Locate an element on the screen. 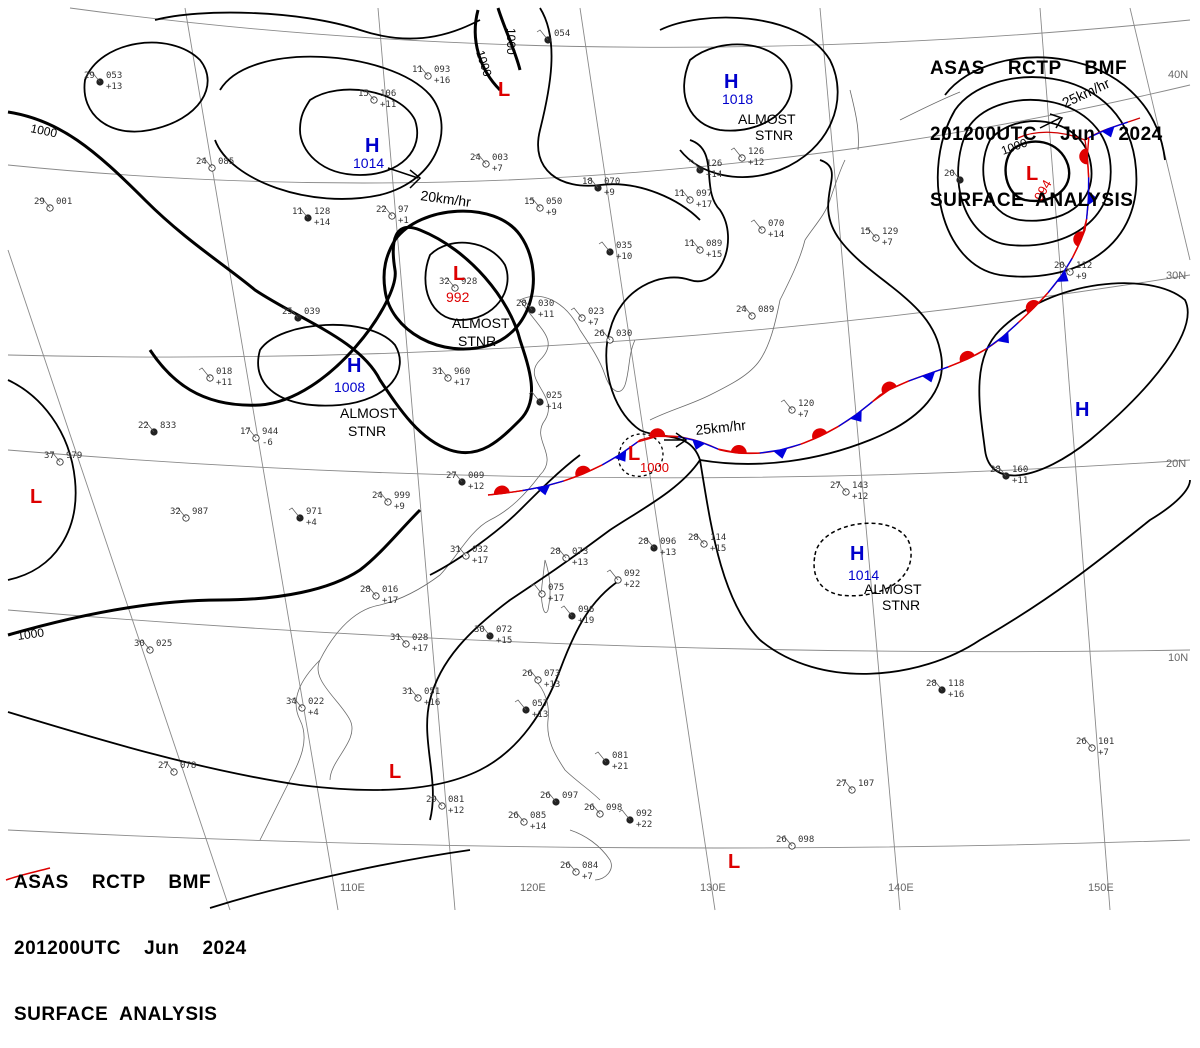 This screenshot has height=1048, width=1200. isobar-h1008 is located at coordinates (329, 365).